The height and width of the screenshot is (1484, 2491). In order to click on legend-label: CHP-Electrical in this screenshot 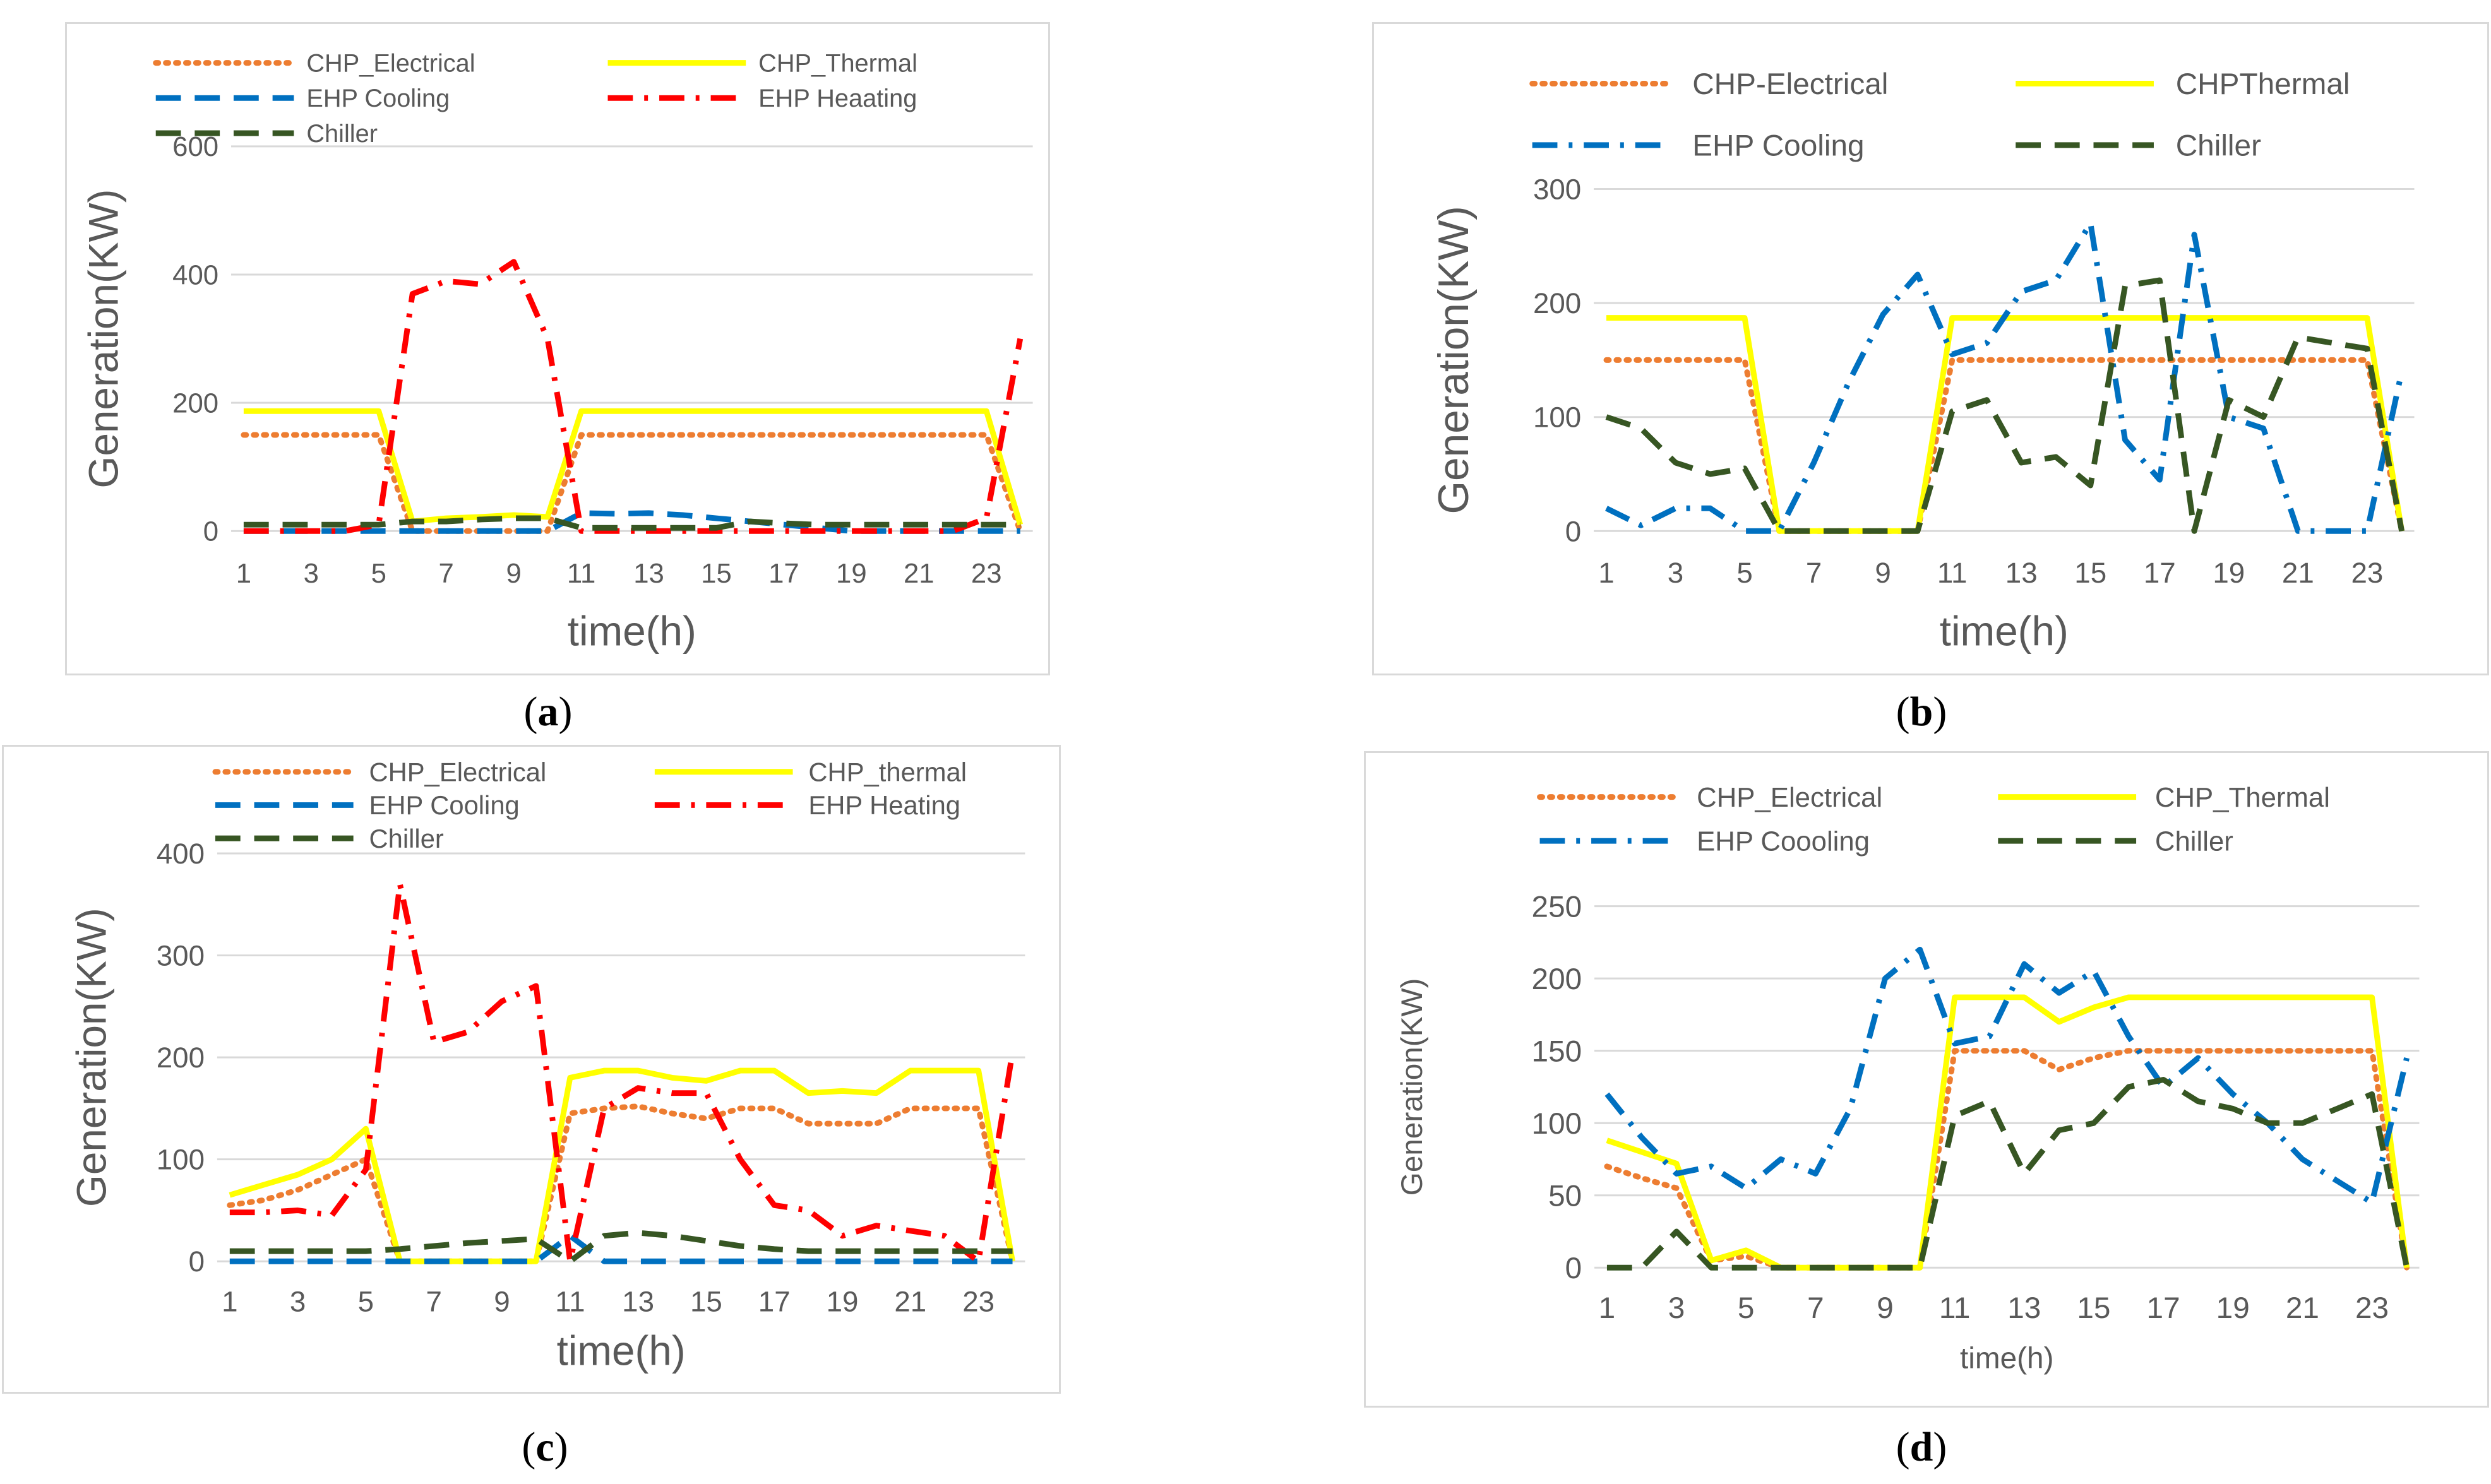, I will do `click(1790, 84)`.